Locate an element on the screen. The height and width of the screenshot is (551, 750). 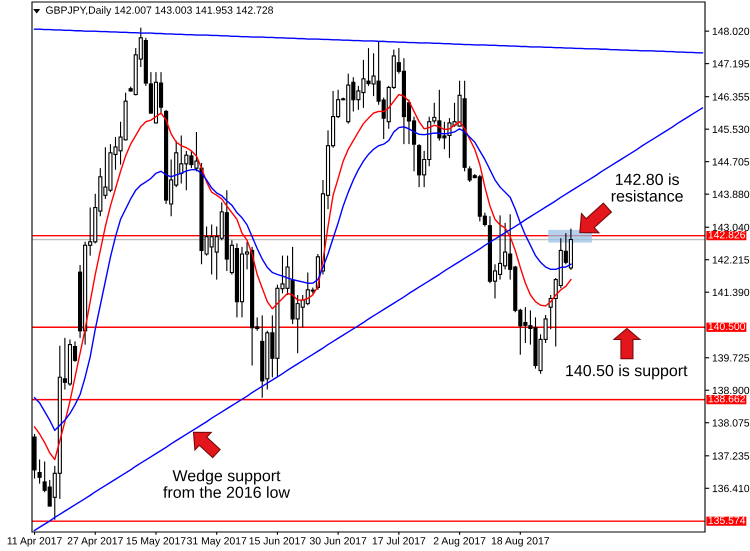
x-tick-label: 27 Apr 2017 is located at coordinates (95, 542).